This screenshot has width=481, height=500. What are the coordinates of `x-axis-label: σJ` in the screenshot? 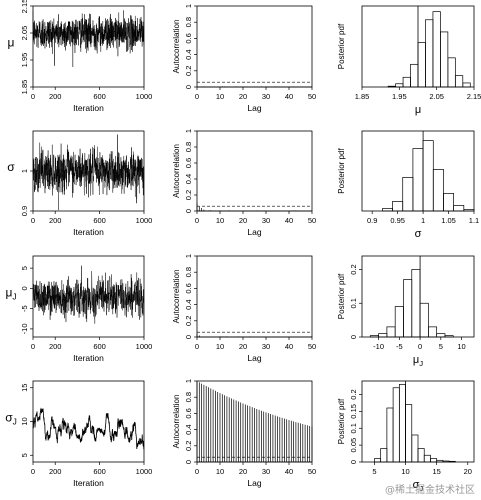 It's located at (418, 486).